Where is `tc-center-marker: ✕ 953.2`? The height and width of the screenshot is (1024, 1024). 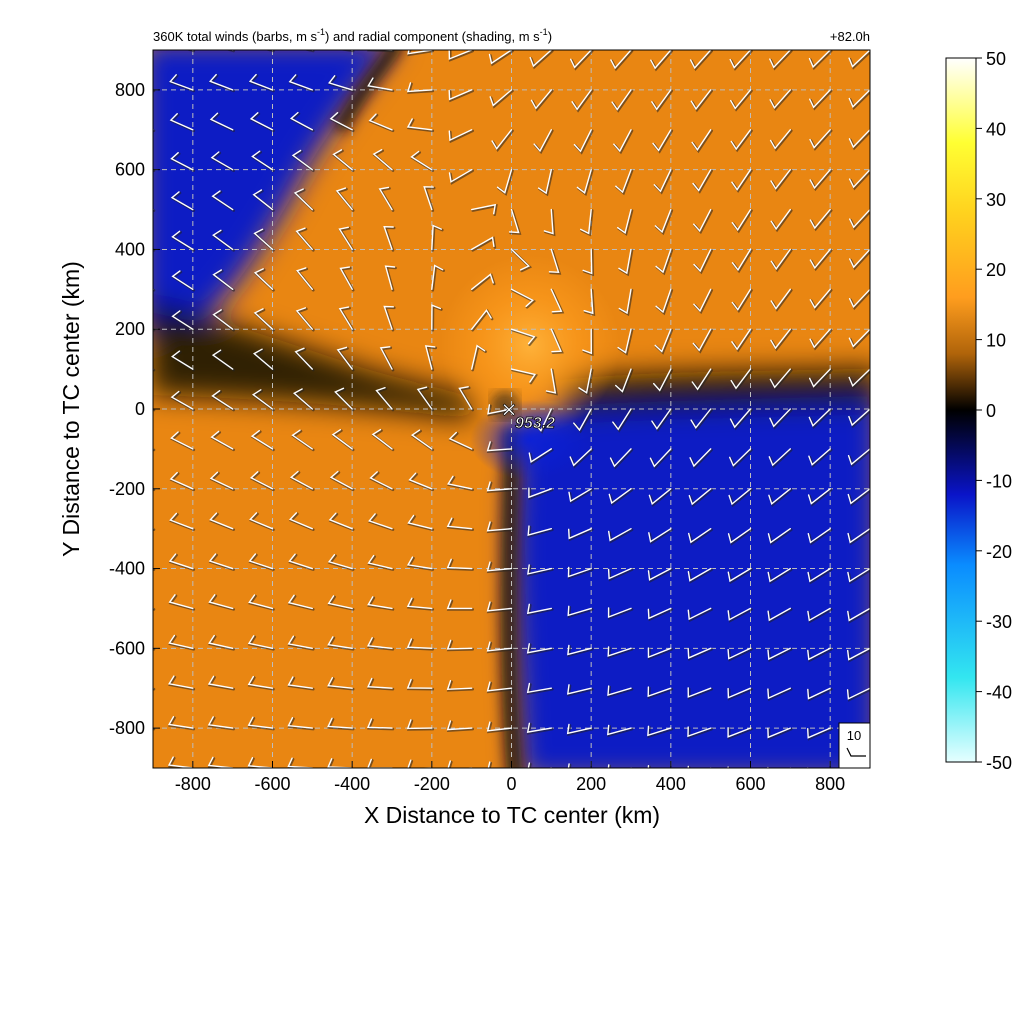
tc-center-marker: ✕ 953.2 is located at coordinates (527, 416).